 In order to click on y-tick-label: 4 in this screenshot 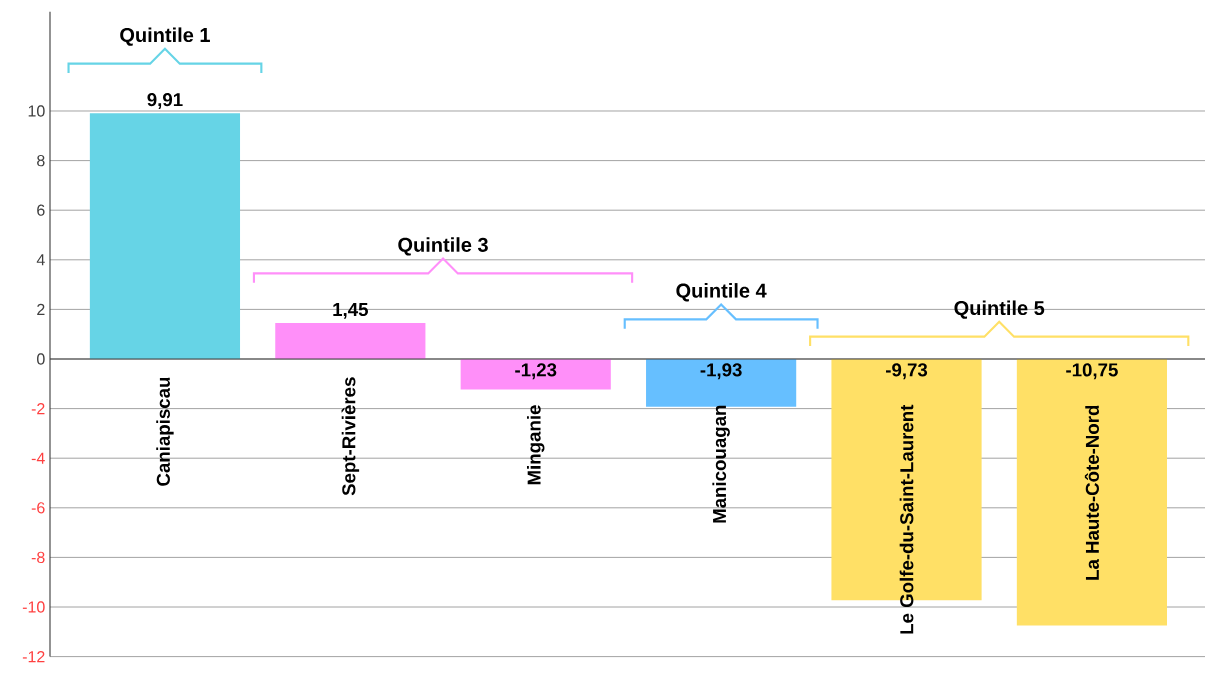, I will do `click(40, 260)`.